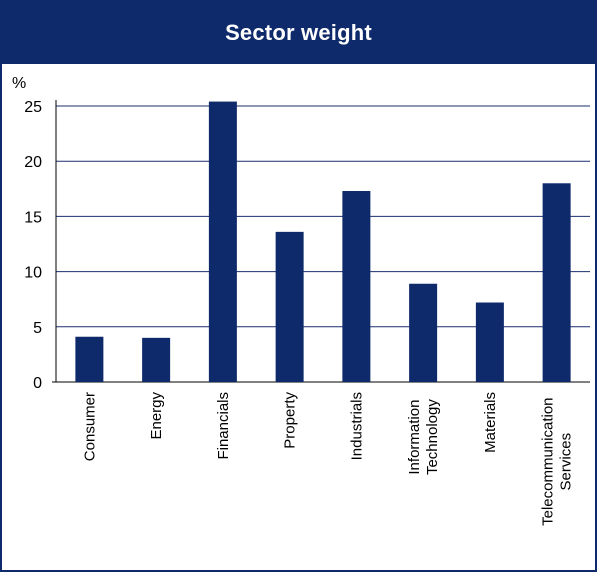 The width and height of the screenshot is (597, 572). I want to click on x-category-label-line: Consumer, so click(89, 426).